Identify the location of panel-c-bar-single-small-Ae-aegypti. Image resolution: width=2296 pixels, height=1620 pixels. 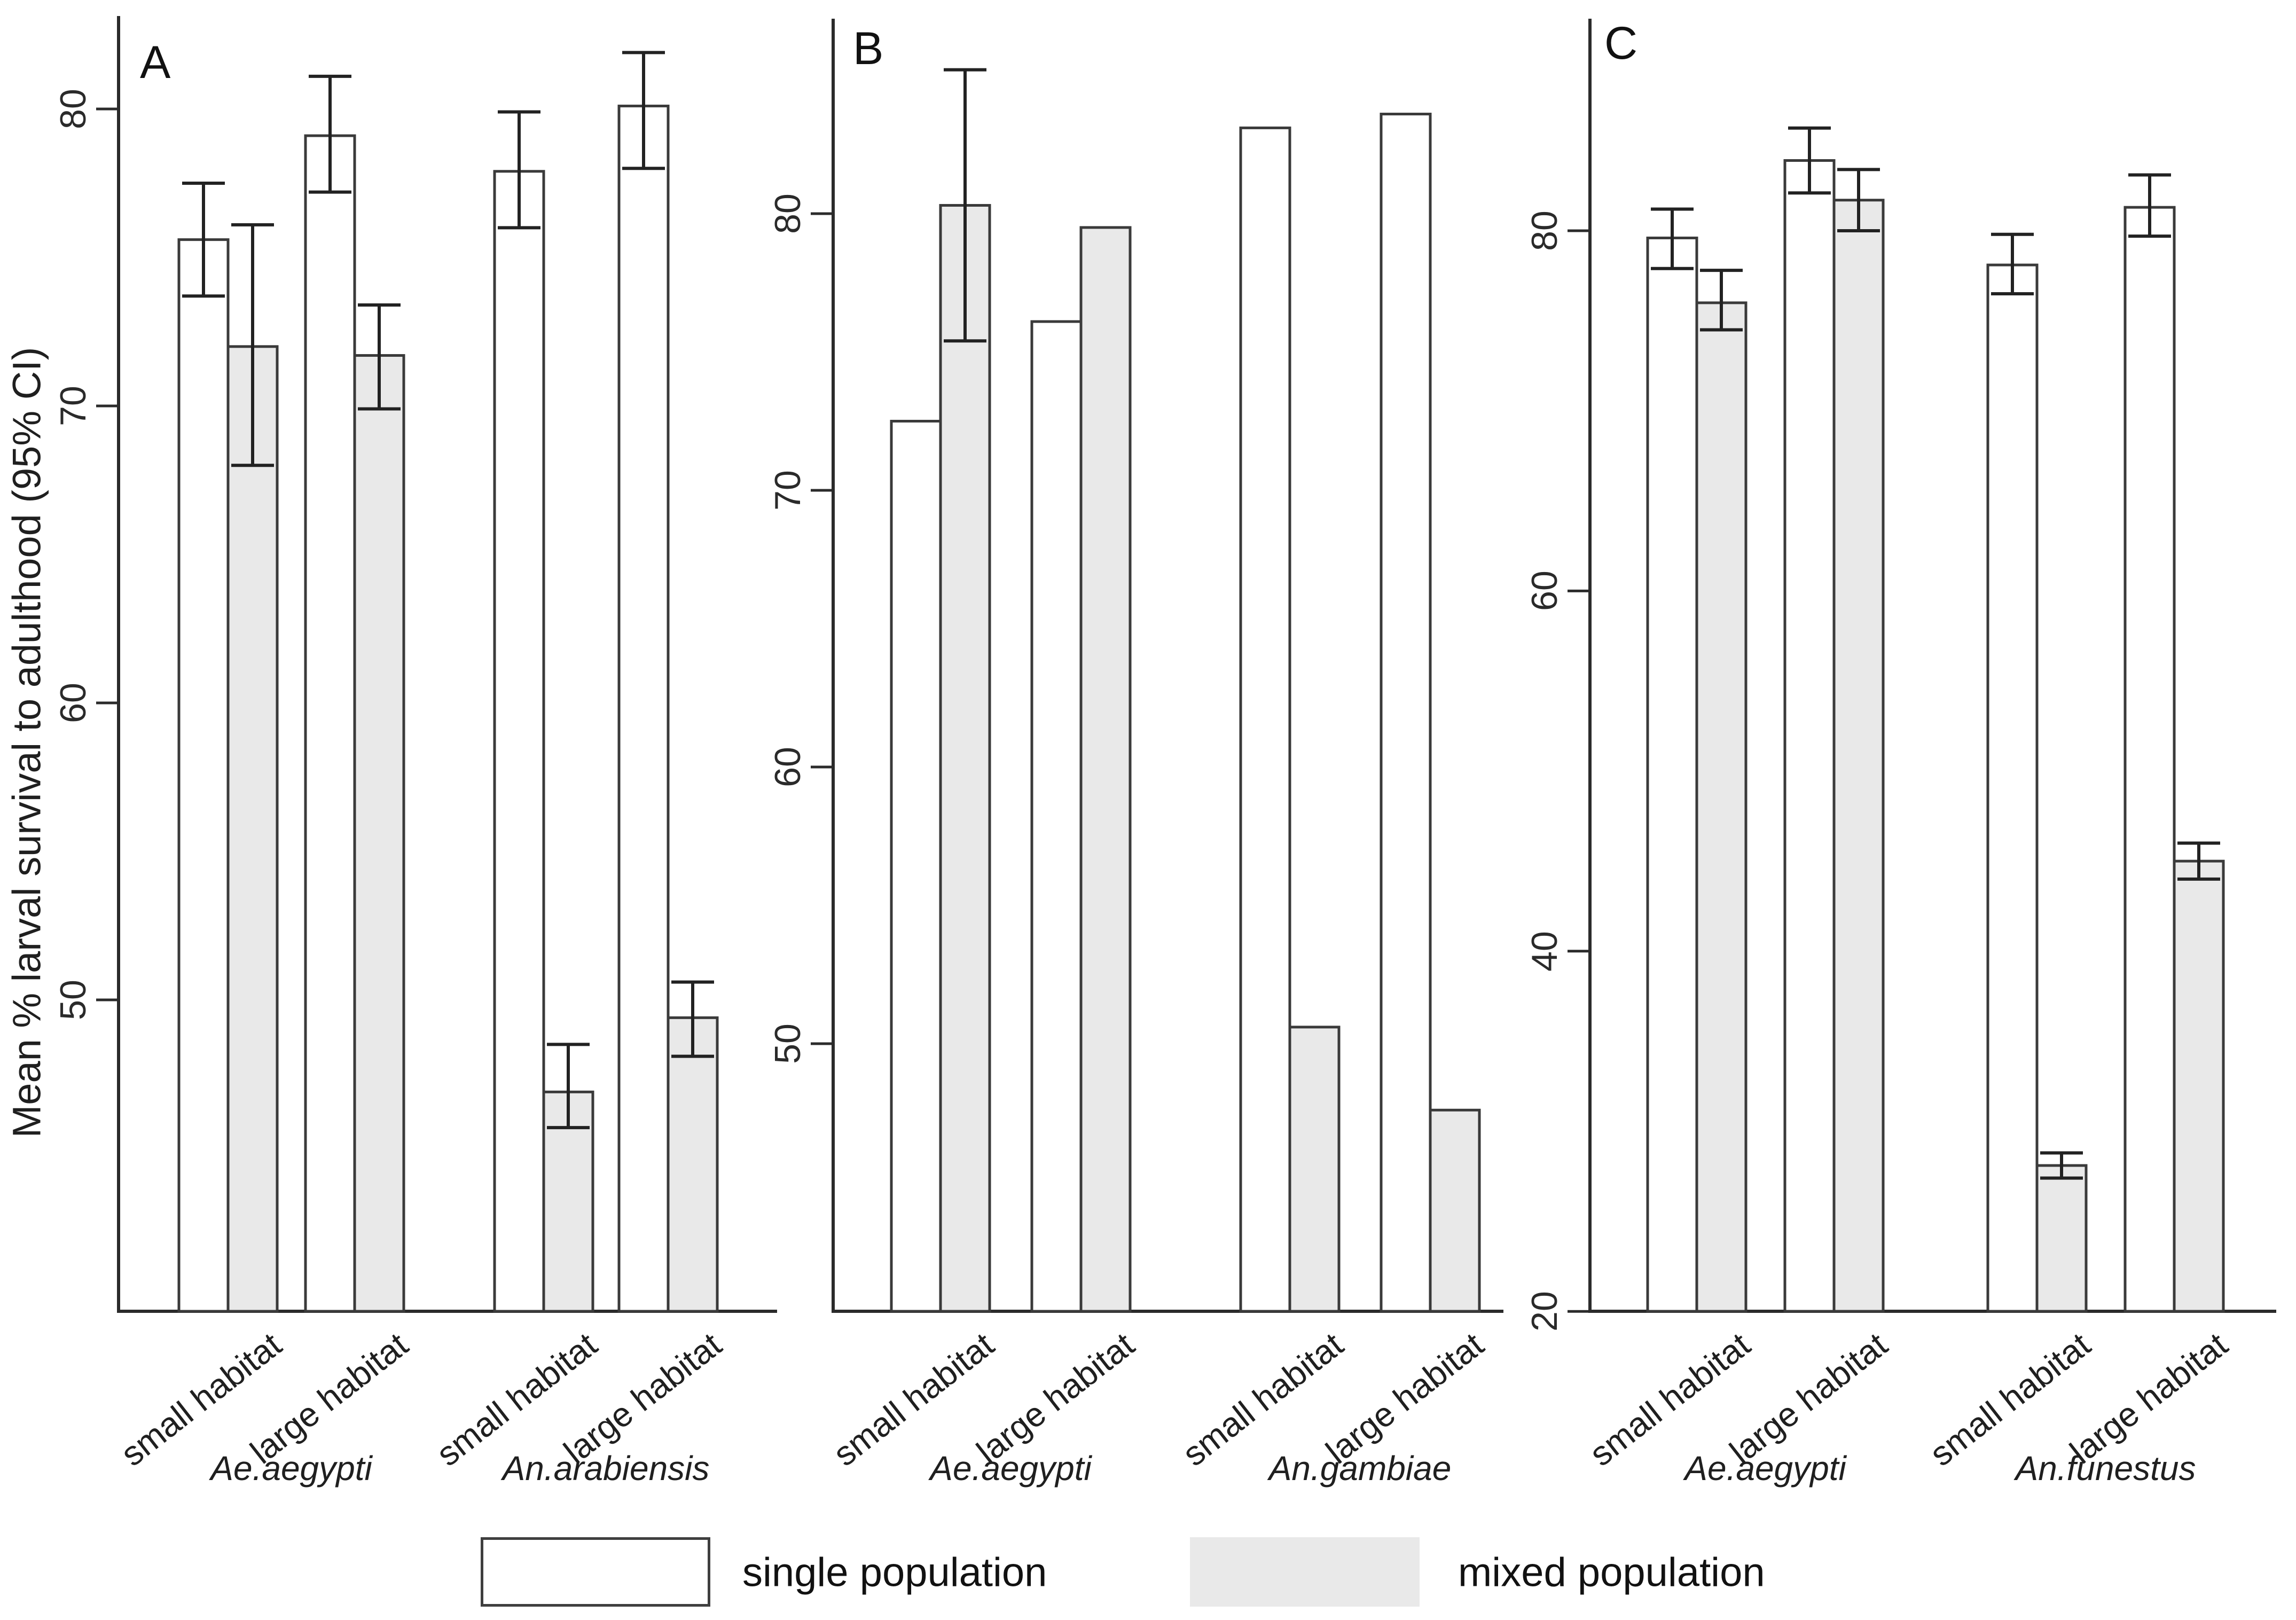
(1672, 774).